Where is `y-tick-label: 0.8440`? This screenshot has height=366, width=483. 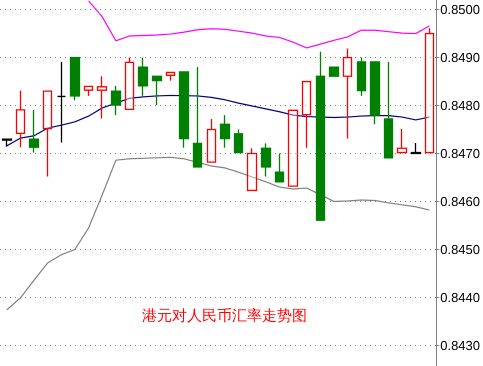
y-tick-label: 0.8440 is located at coordinates (460, 297).